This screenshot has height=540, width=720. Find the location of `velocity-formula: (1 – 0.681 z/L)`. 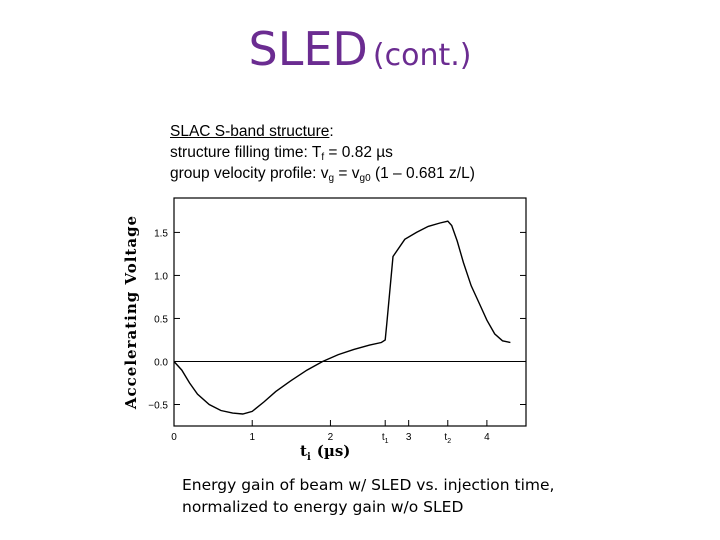

velocity-formula: (1 – 0.681 z/L) is located at coordinates (422, 173).